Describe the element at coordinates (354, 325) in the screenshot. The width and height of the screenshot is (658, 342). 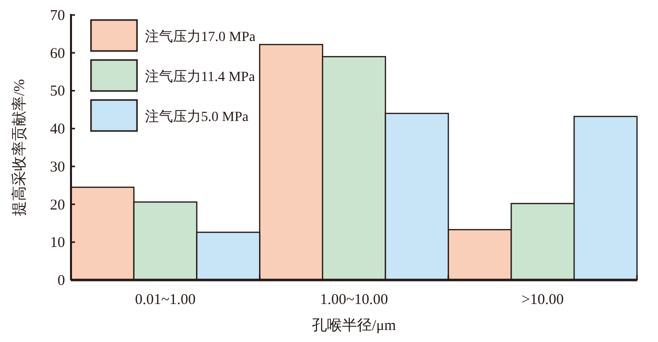
I see `x-axis-title: 孔喉半径/μm` at that location.